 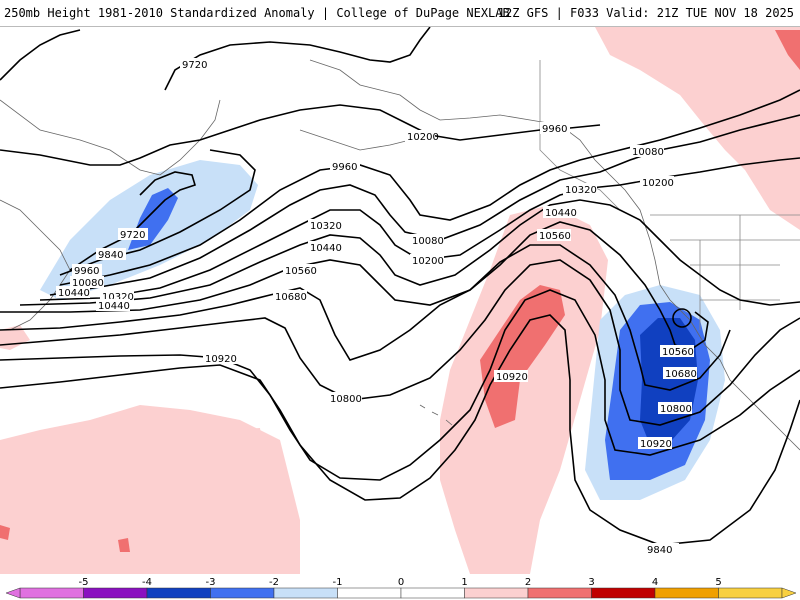 I want to click on colorbar-tick-label: 1, so click(x=464, y=582).